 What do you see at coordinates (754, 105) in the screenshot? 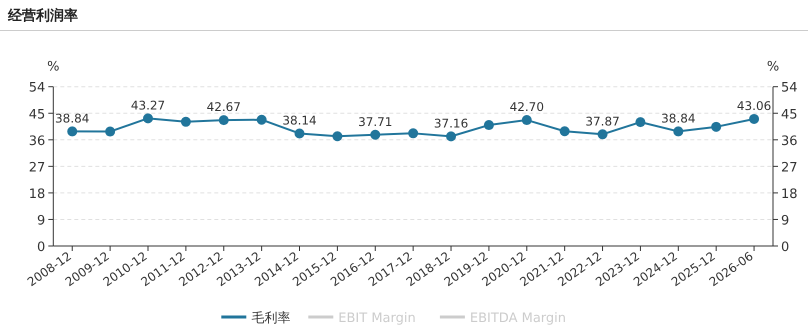
I see `data-label: 43.06` at bounding box center [754, 105].